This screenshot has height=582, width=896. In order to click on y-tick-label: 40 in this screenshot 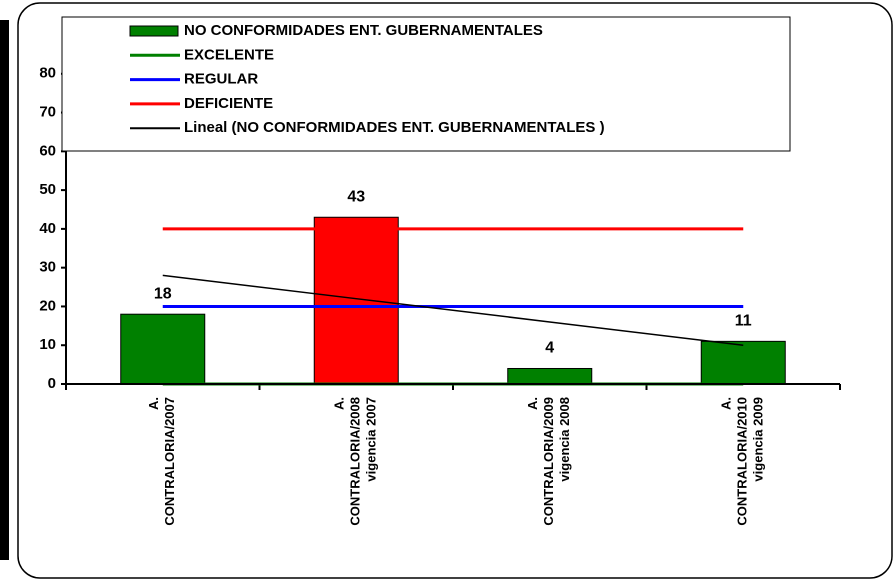, I will do `click(47, 228)`.